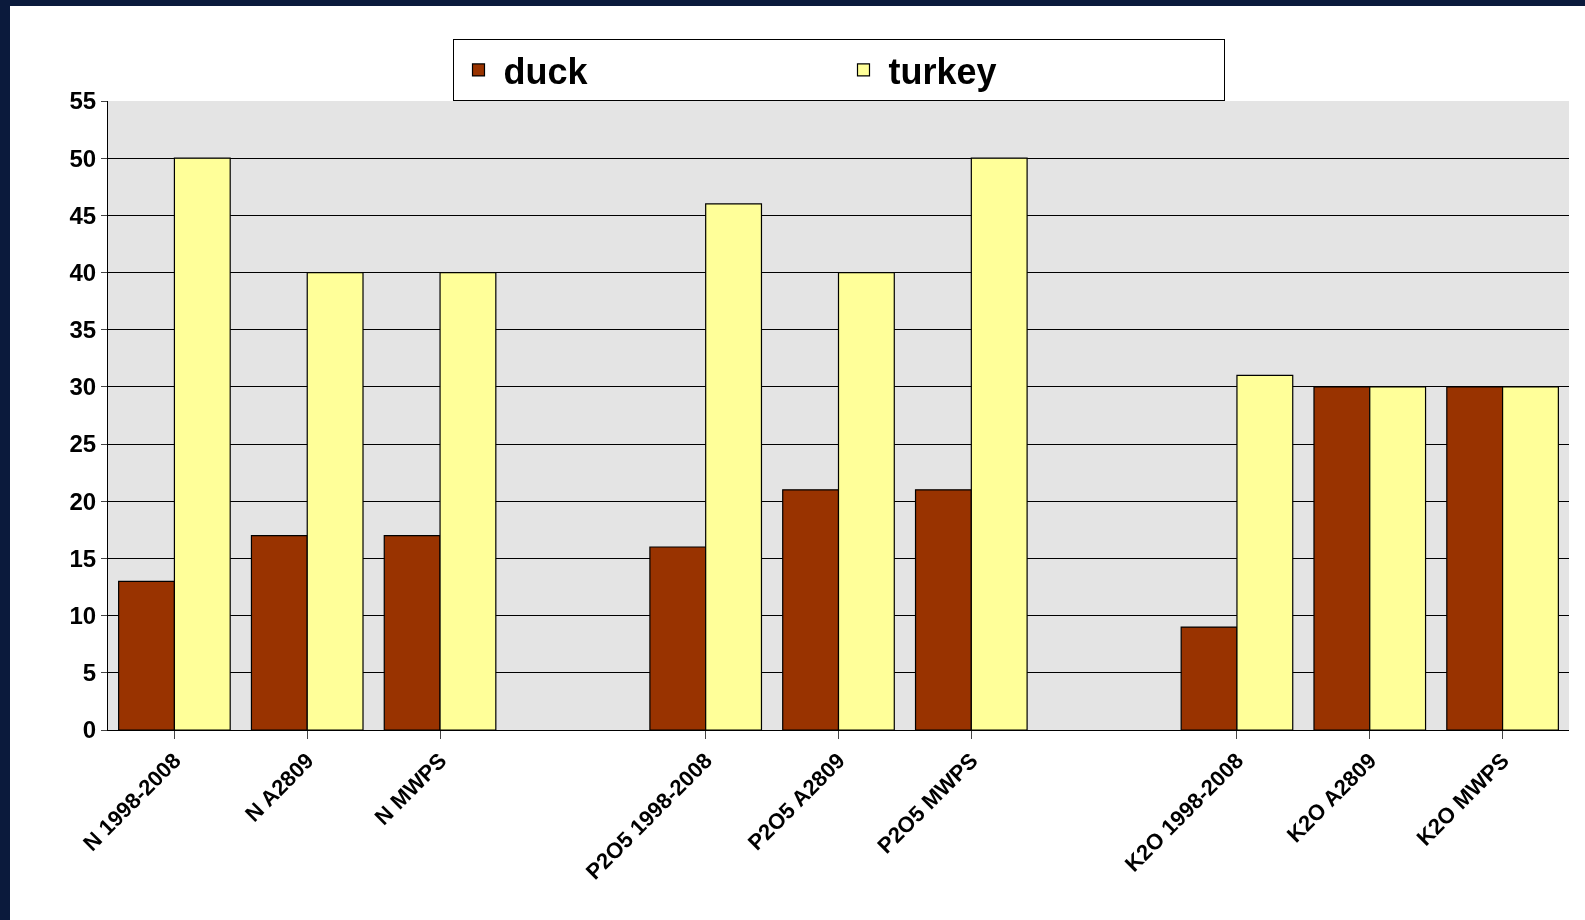 The width and height of the screenshot is (1585, 920). I want to click on y-tick-label: 45, so click(83, 215).